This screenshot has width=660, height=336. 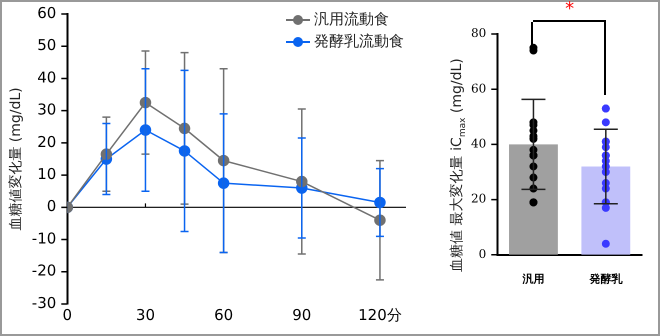 I want to click on x-tick-label: 120分, so click(x=380, y=315).